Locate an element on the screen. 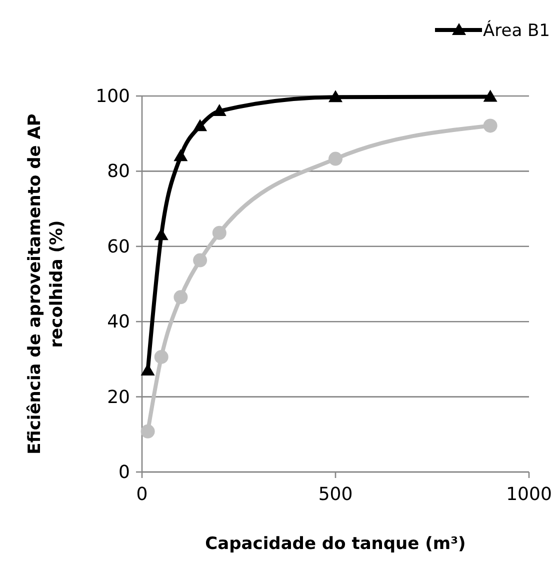 The width and height of the screenshot is (560, 561). y-tick-label: 0 is located at coordinates (124, 472).